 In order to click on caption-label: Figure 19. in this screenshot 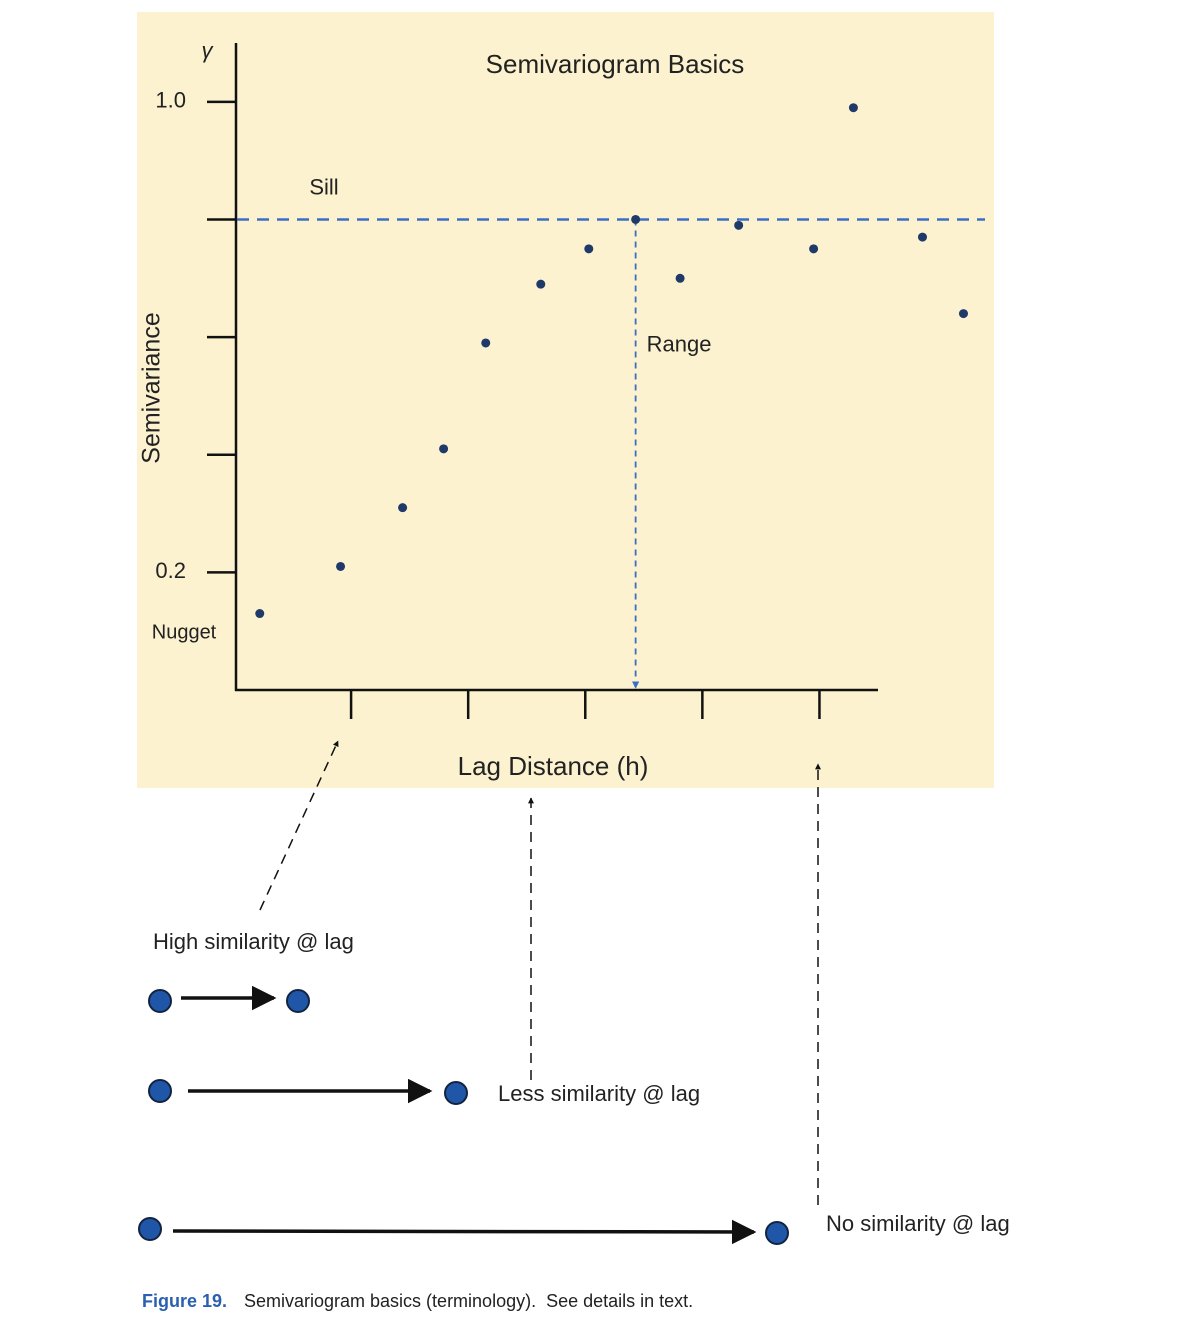, I will do `click(184, 1301)`.